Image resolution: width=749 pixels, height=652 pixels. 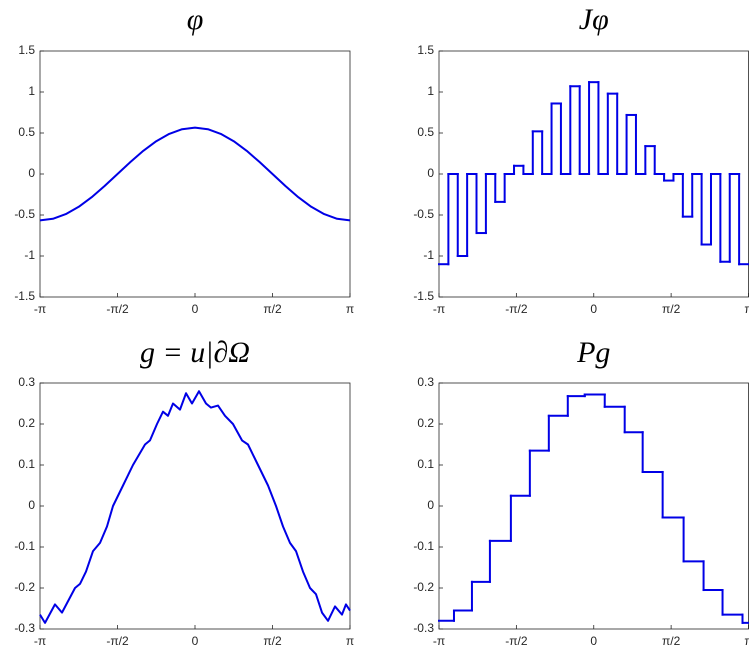 What do you see at coordinates (593, 352) in the screenshot?
I see `chart-title: Pg` at bounding box center [593, 352].